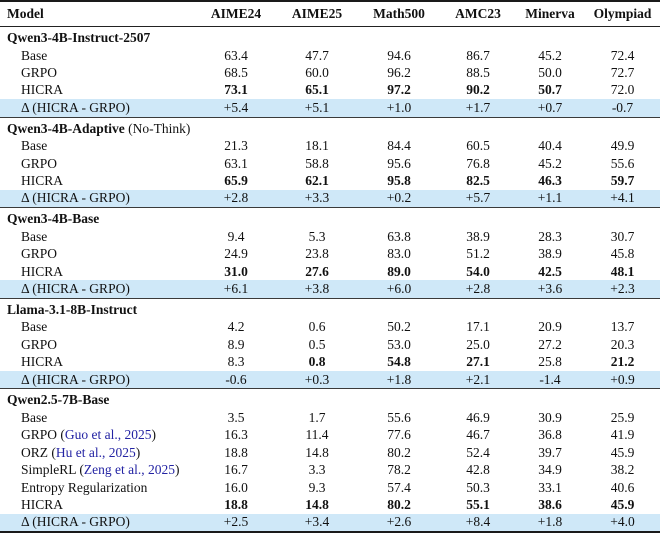 The width and height of the screenshot is (660, 533). What do you see at coordinates (39, 254) in the screenshot?
I see `method-label: GRPO` at bounding box center [39, 254].